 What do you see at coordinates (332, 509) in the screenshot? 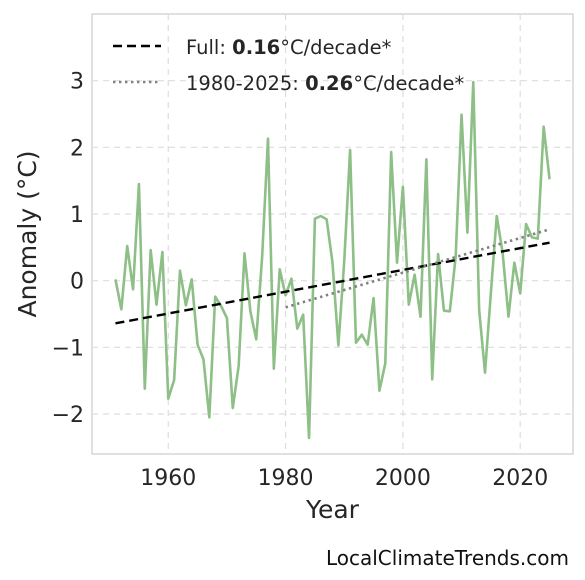
I see `x-axis-title: Year` at bounding box center [332, 509].